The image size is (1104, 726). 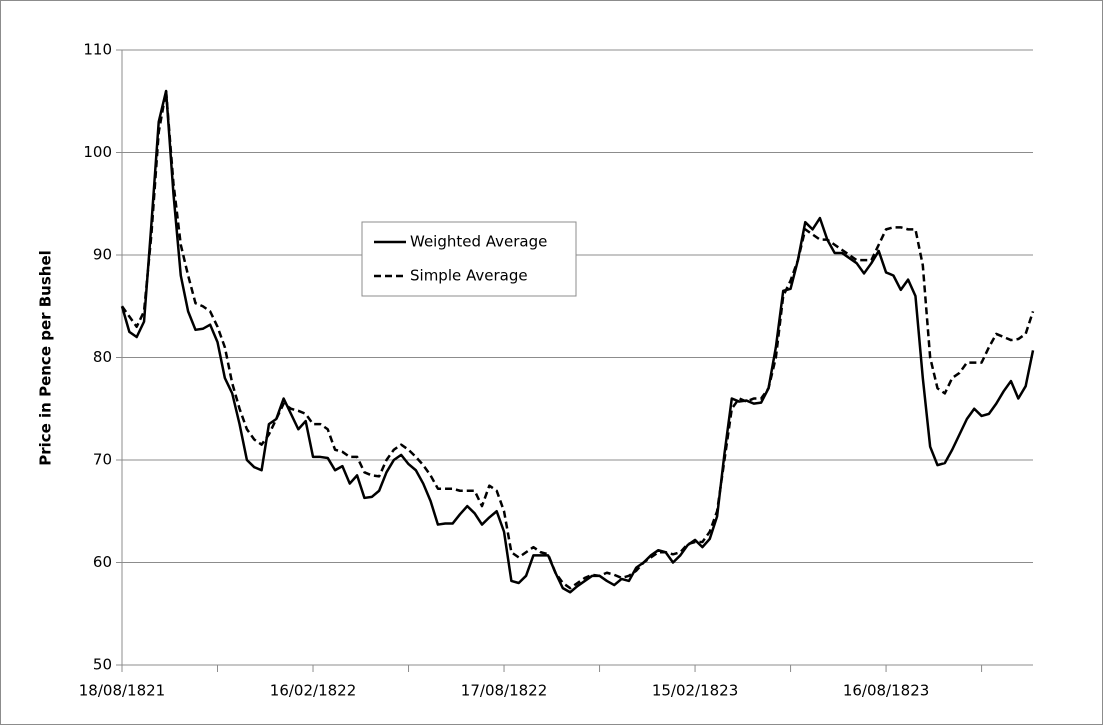 I want to click on x-tick-label: 16/08/1823, so click(x=886, y=691).